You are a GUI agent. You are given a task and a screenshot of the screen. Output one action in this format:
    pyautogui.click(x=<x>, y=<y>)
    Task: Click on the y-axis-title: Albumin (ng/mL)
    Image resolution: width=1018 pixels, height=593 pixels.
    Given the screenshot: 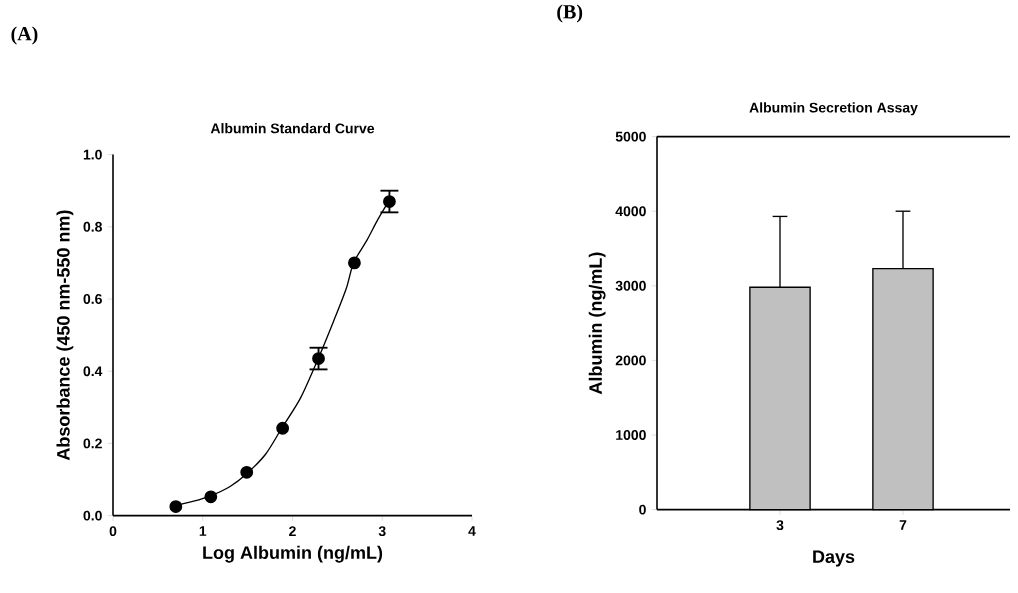 What is the action you would take?
    pyautogui.click(x=597, y=323)
    